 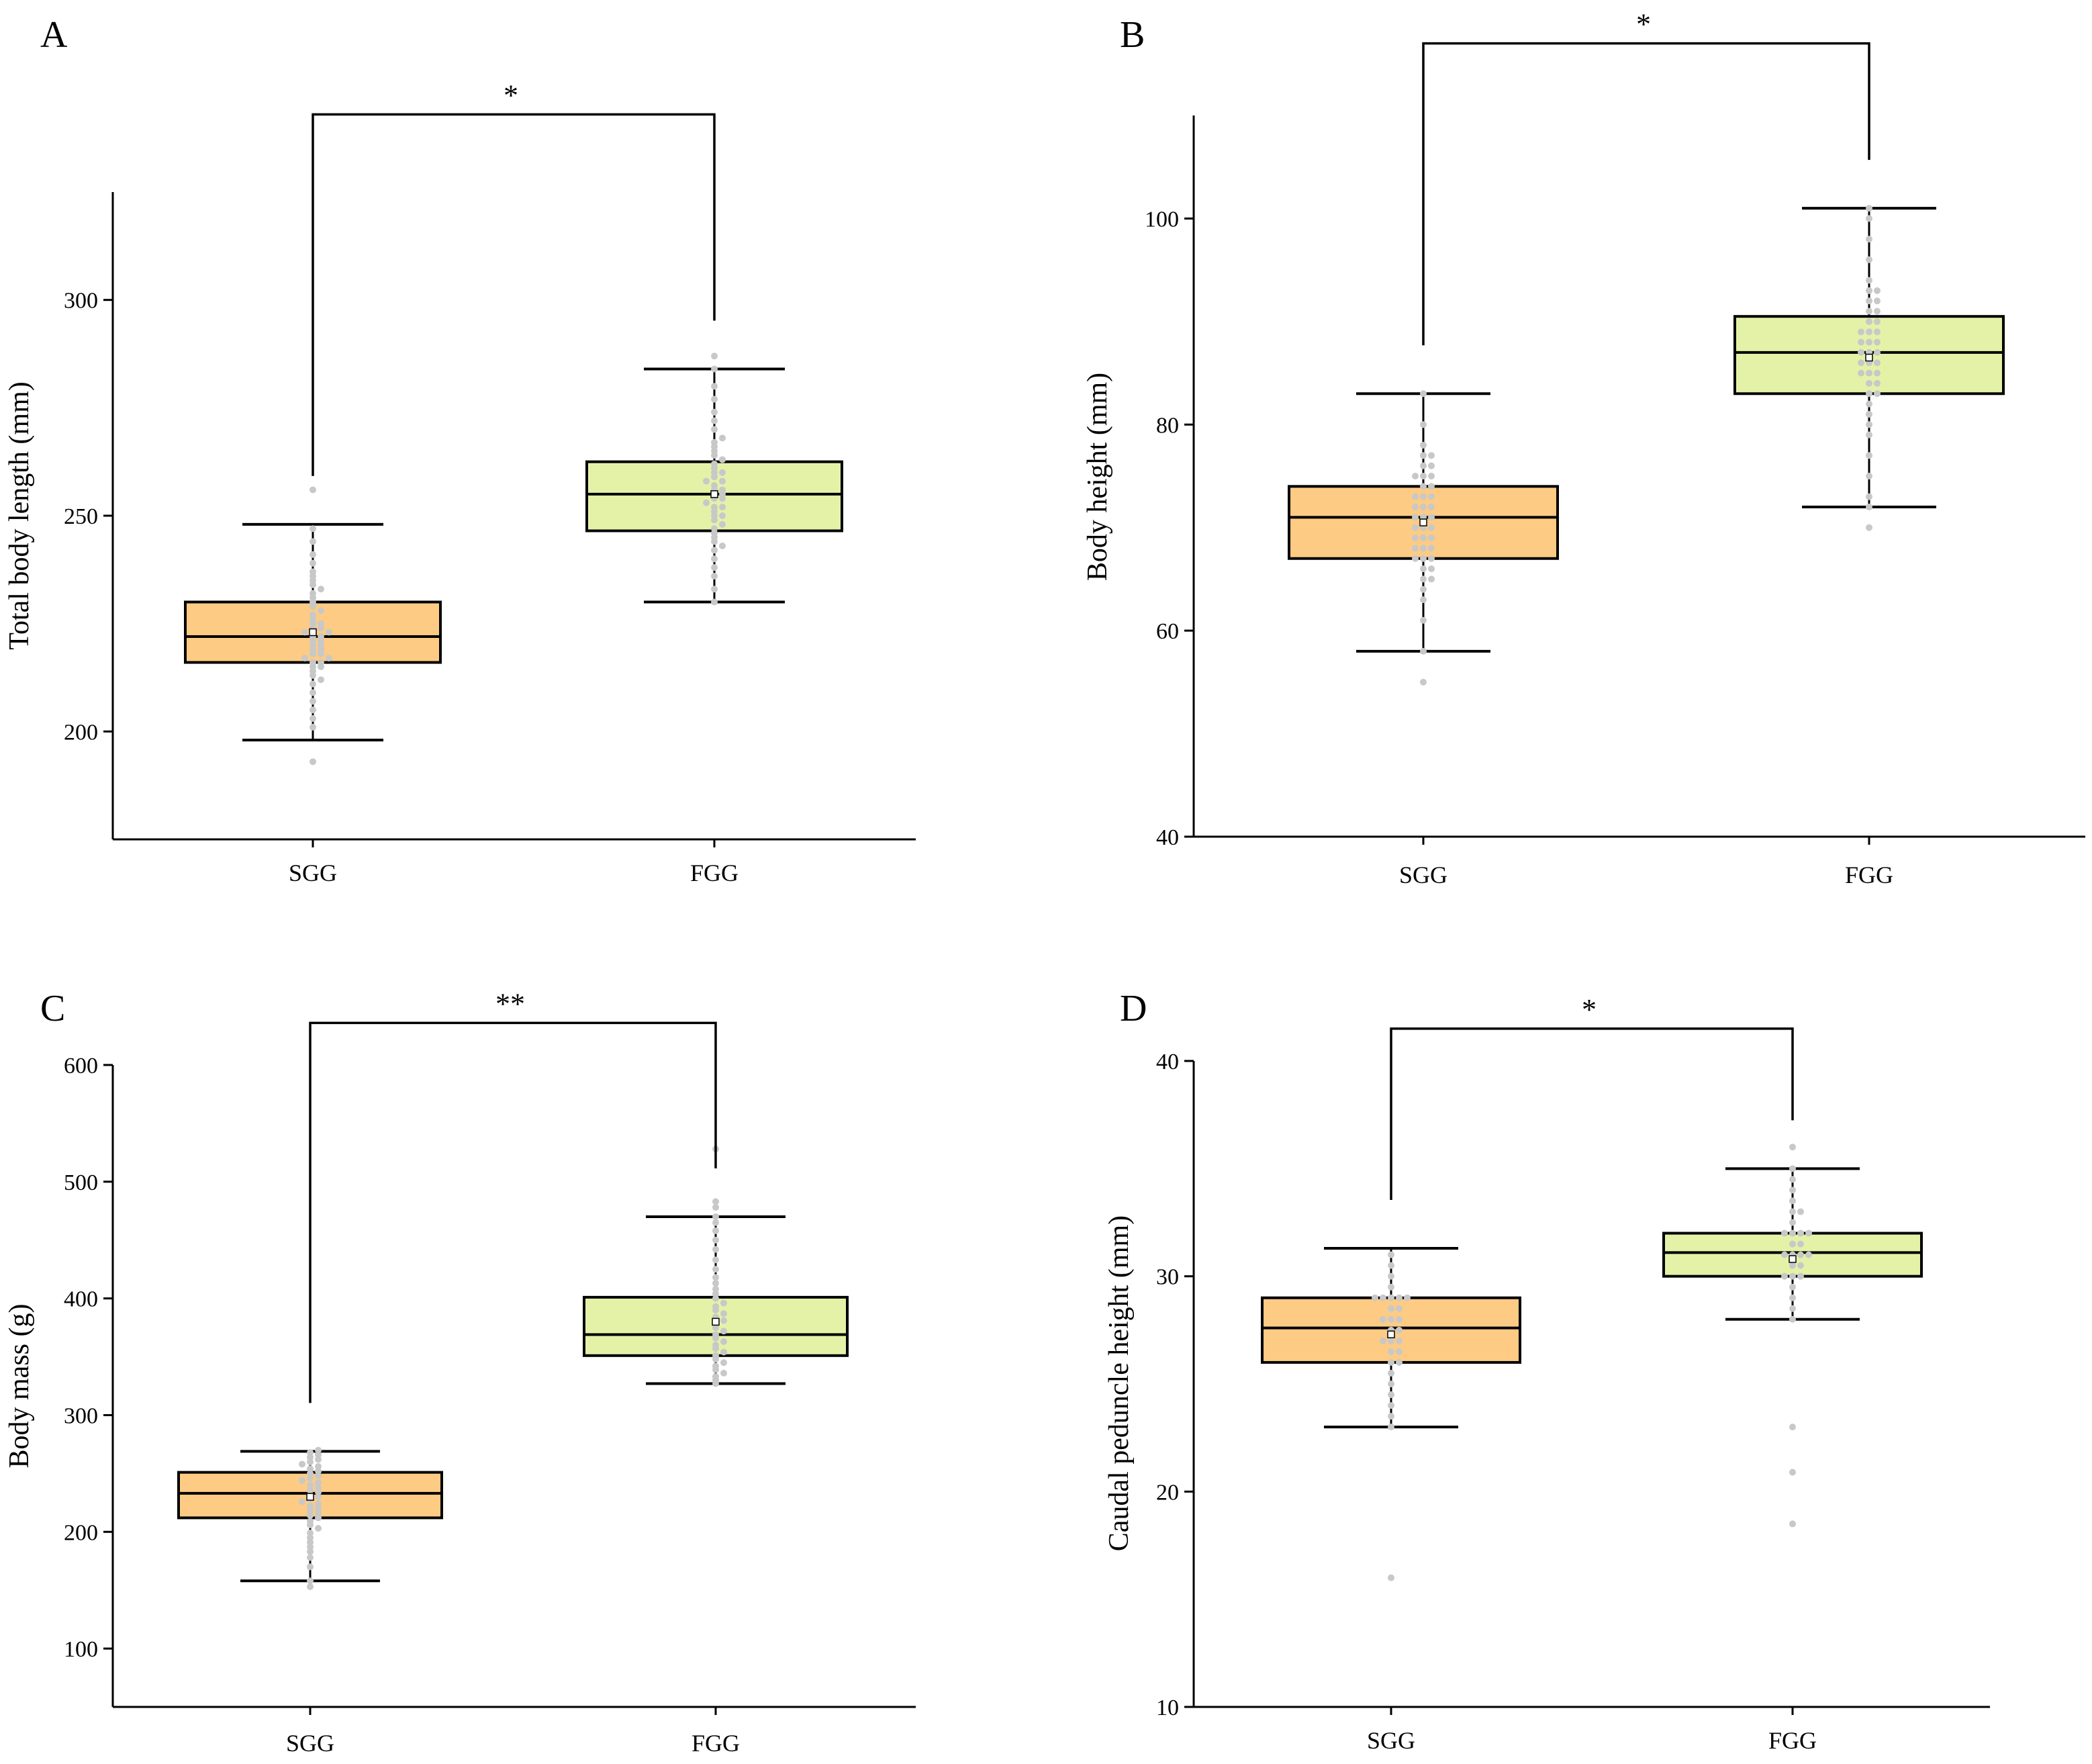 What do you see at coordinates (1168, 1492) in the screenshot?
I see `y-tick-label: 20` at bounding box center [1168, 1492].